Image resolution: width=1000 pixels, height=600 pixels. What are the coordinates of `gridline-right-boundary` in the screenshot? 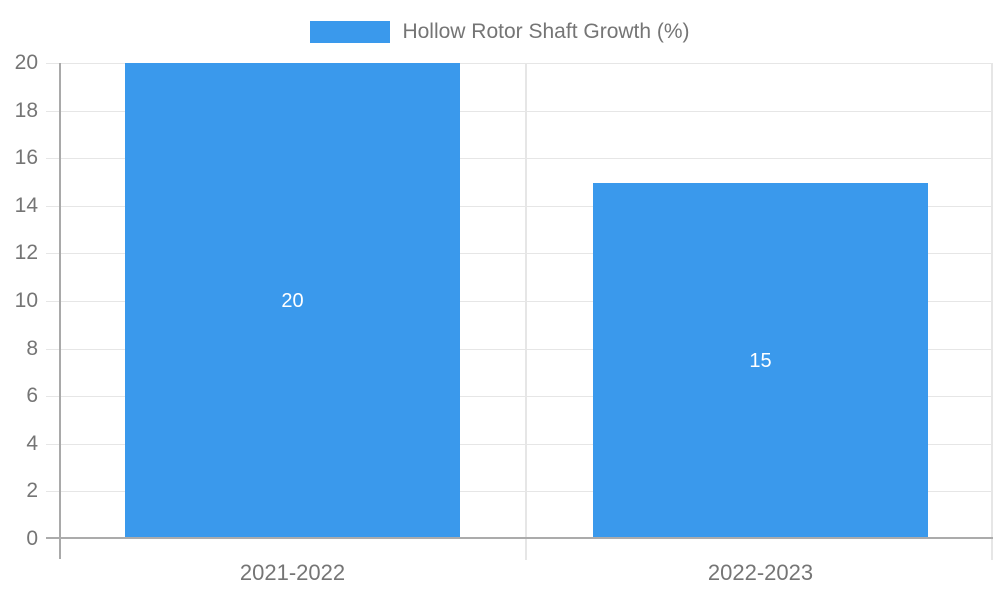 It's located at (992, 311).